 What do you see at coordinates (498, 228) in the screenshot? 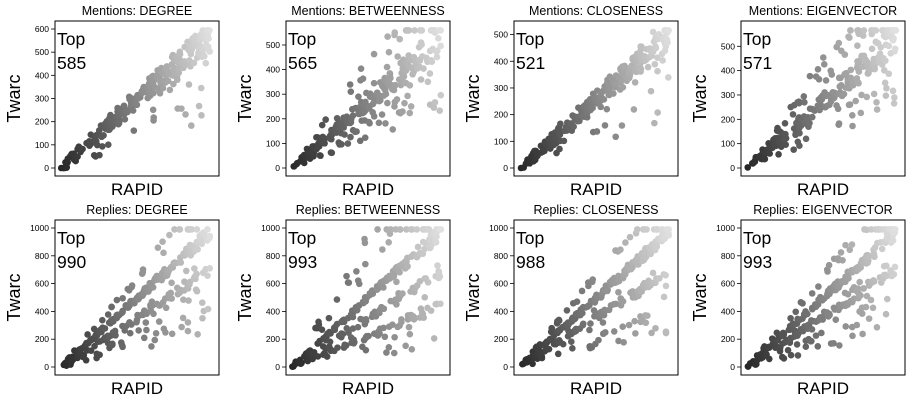
I see `y-tick-label: 1000` at bounding box center [498, 228].